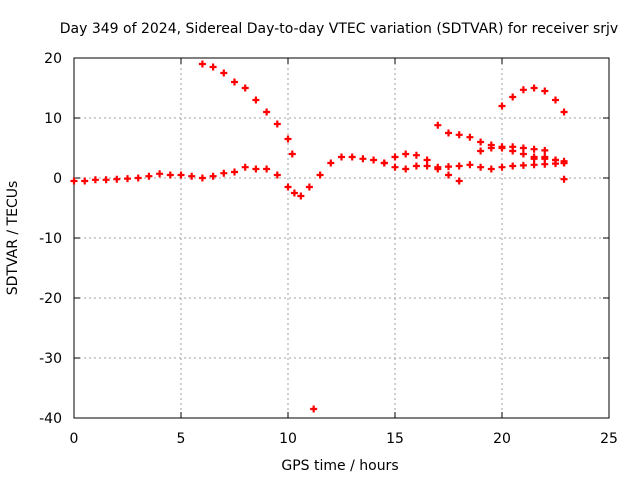 This screenshot has height=480, width=640. I want to click on series-track-right-band, so click(513, 149).